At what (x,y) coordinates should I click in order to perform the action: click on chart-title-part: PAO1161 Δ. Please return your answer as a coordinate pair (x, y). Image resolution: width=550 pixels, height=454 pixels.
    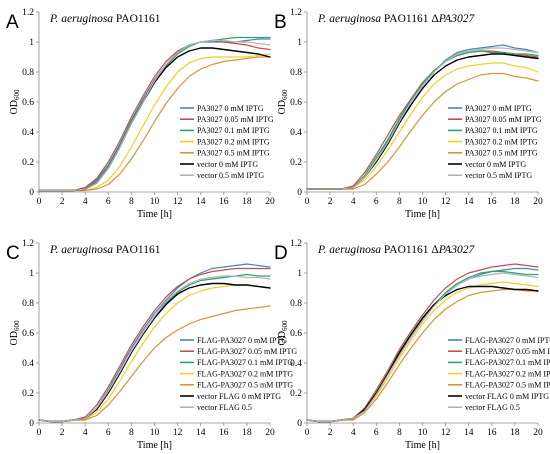
    Looking at the image, I should click on (410, 250).